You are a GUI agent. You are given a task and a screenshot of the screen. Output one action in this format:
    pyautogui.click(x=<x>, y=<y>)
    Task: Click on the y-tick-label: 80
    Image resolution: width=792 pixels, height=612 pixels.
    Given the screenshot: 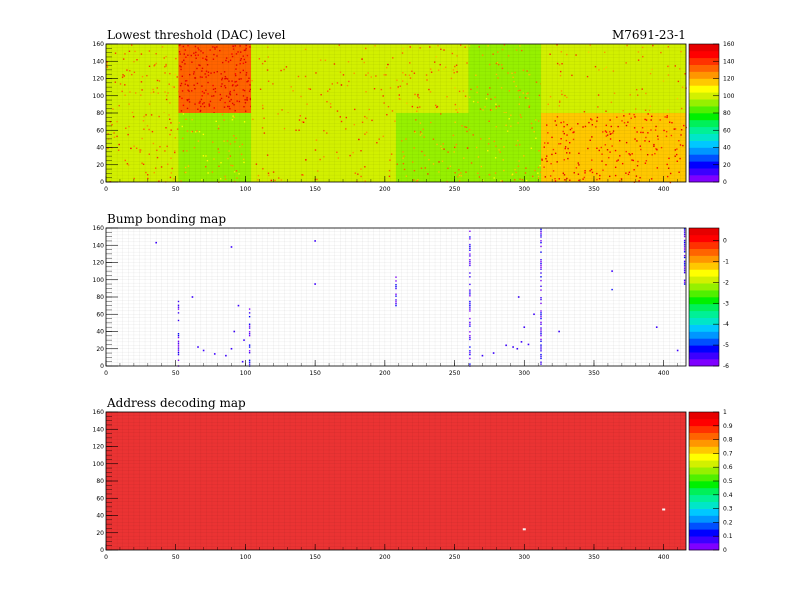 What is the action you would take?
    pyautogui.click(x=100, y=481)
    